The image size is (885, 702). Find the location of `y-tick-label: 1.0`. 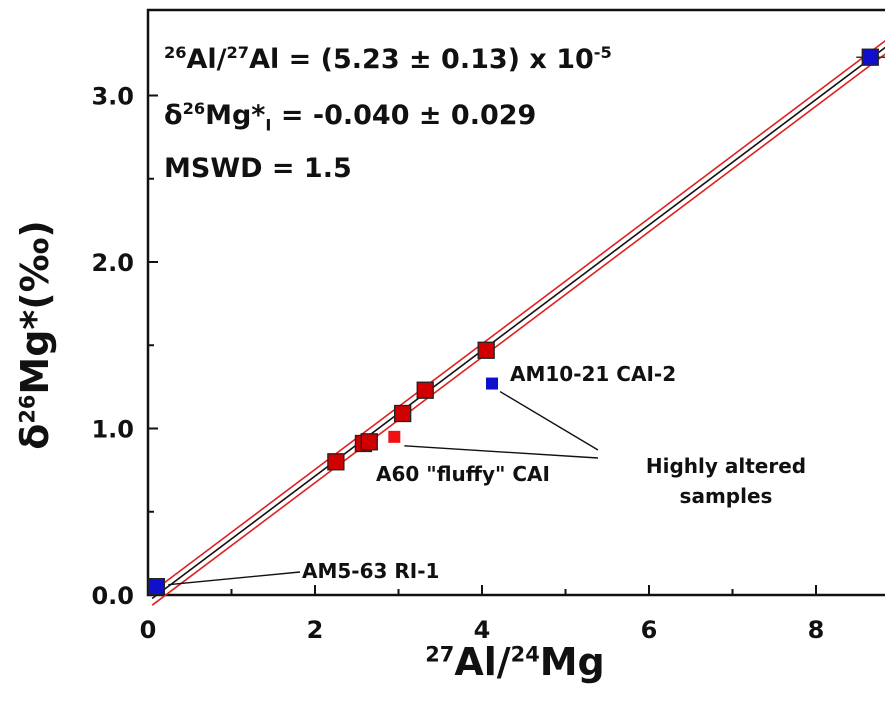

y-tick-label: 1.0 is located at coordinates (112, 430).